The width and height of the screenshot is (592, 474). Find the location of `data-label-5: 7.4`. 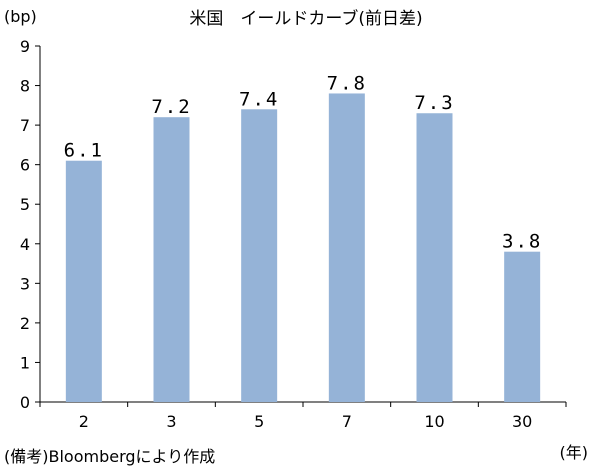

data-label-5: 7.4 is located at coordinates (259, 99).